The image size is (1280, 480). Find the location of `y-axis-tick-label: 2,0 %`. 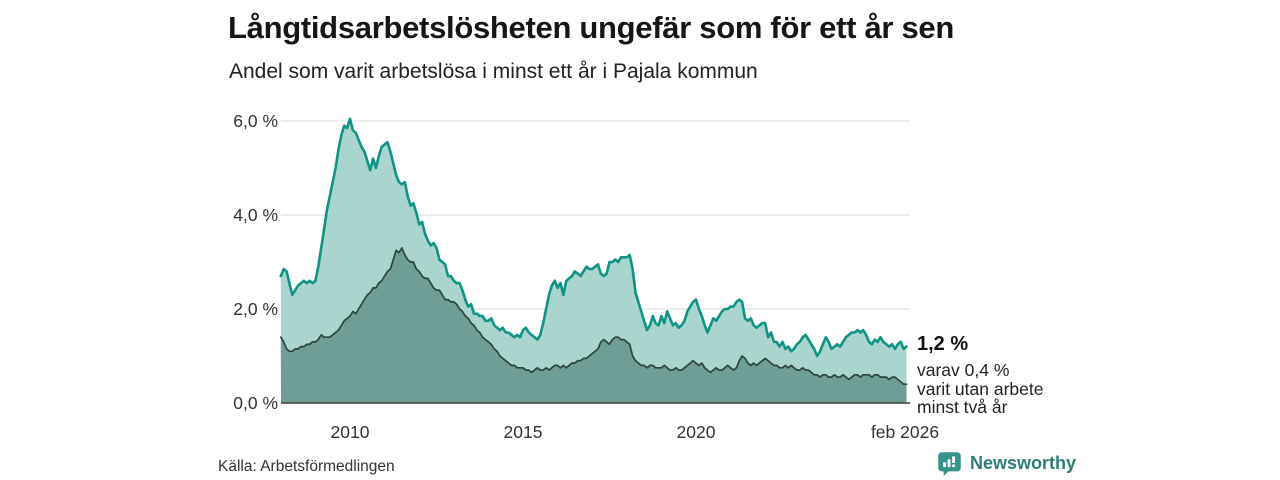

y-axis-tick-label: 2,0 % is located at coordinates (255, 309).